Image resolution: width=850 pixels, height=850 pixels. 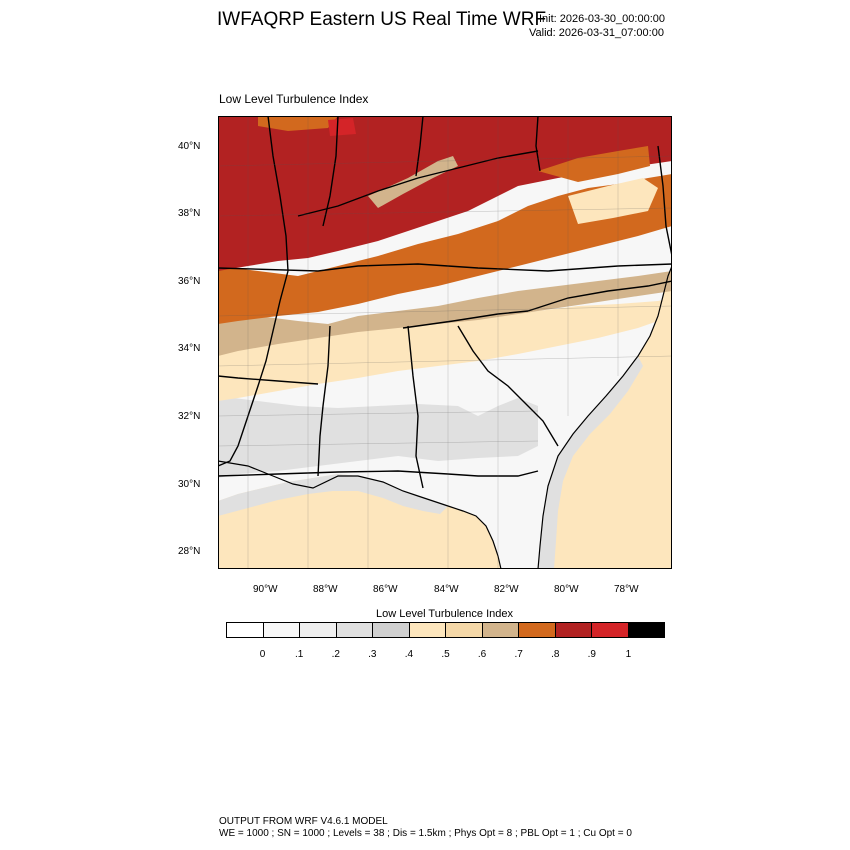 What do you see at coordinates (482, 654) in the screenshot?
I see `colorbar-tick-label: .6` at bounding box center [482, 654].